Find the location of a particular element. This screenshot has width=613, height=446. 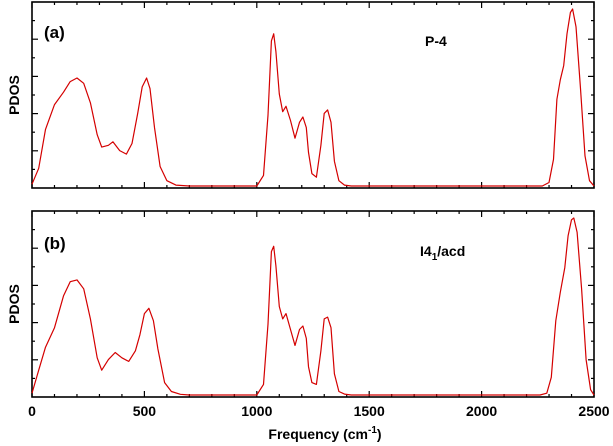

x-tick-label: 0 is located at coordinates (32, 411).